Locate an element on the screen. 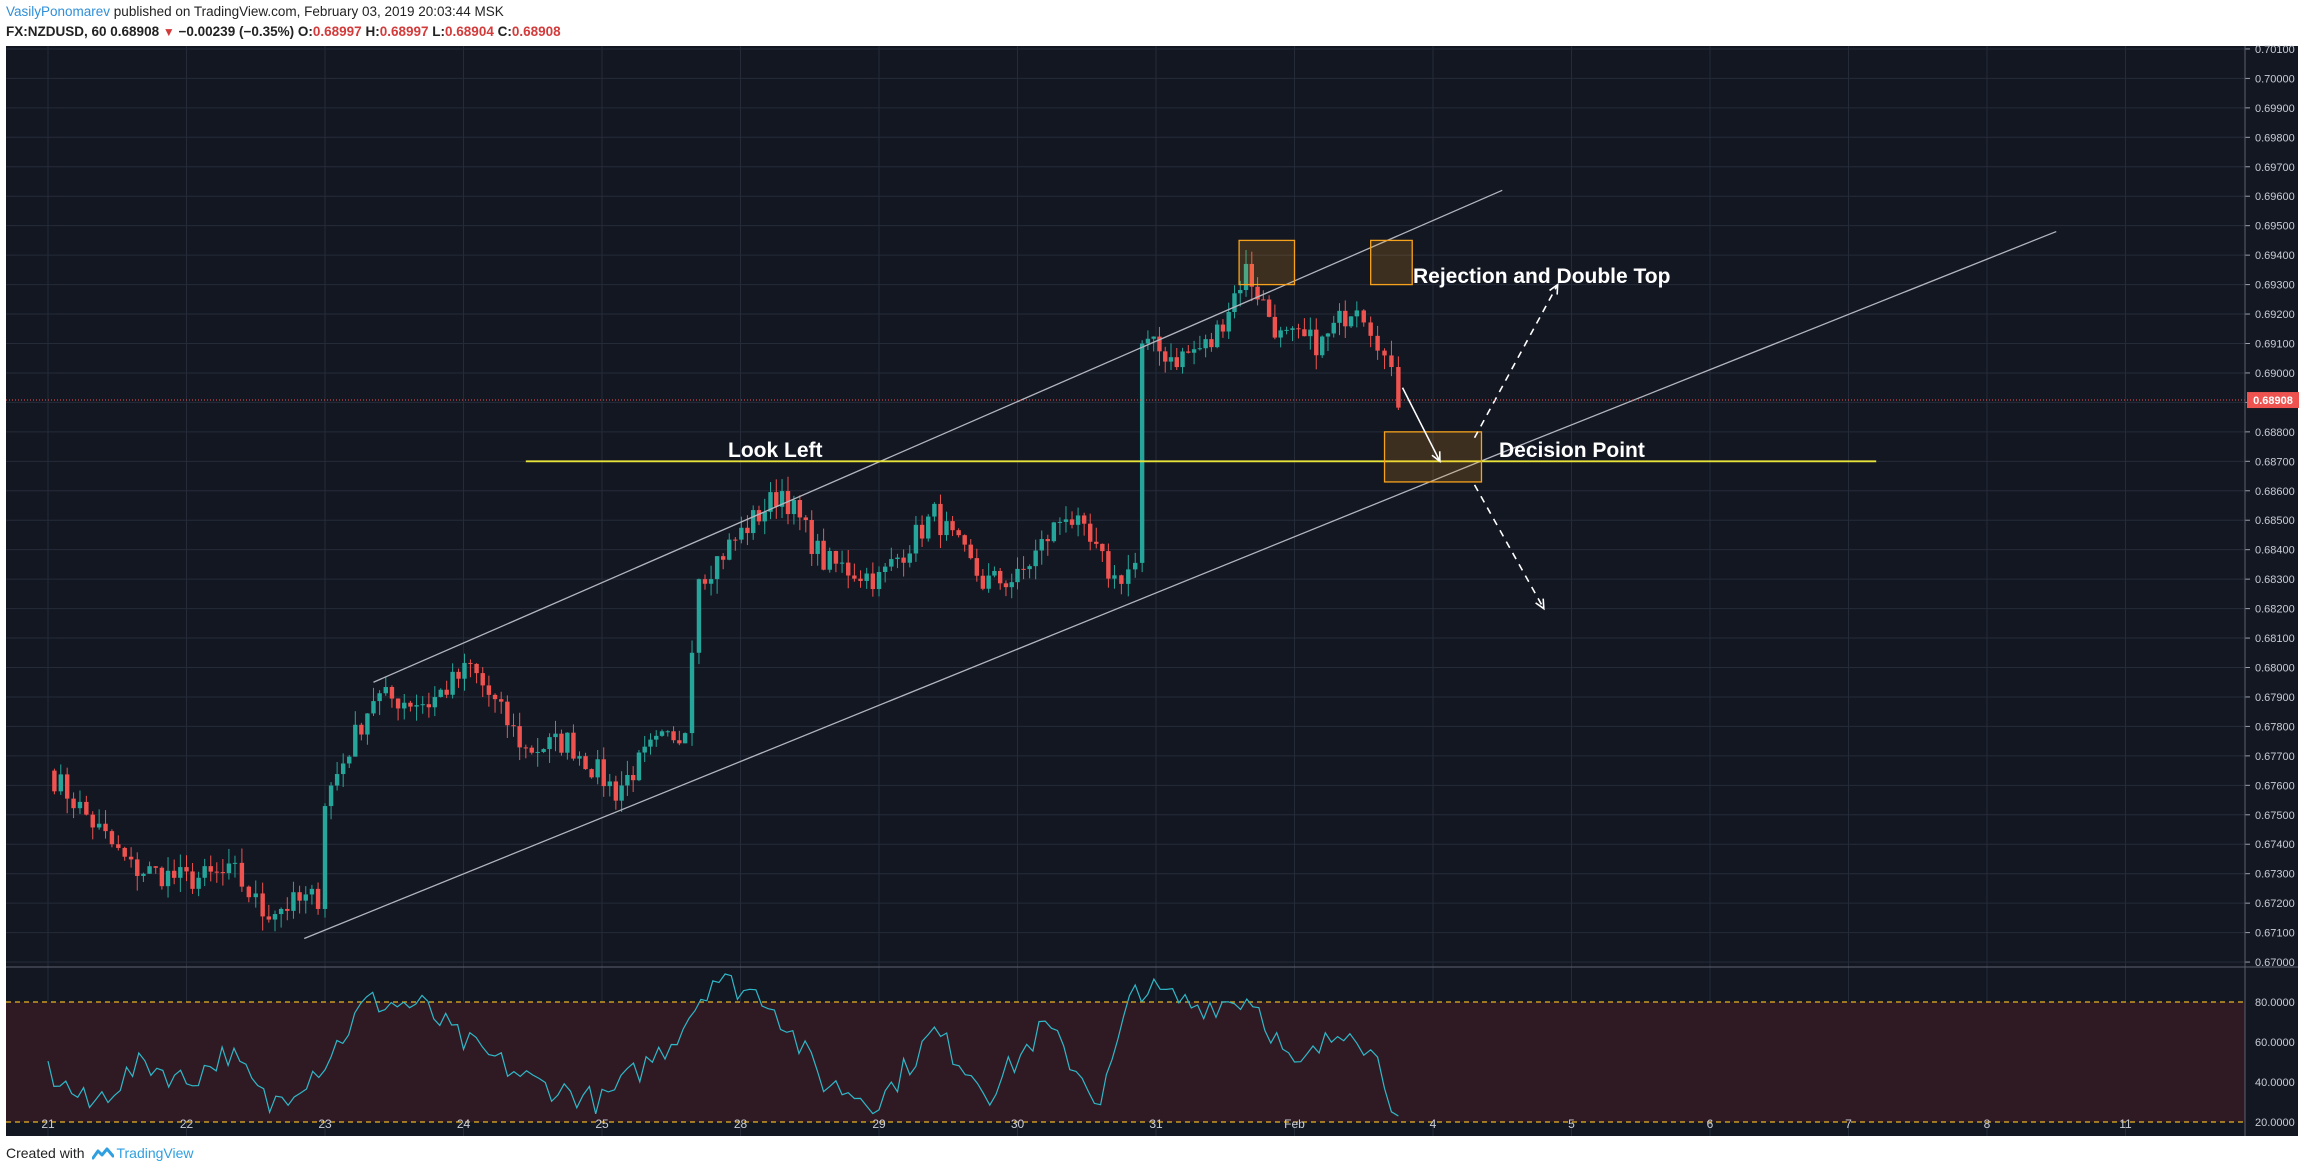 Image resolution: width=2308 pixels, height=1172 pixels. close-label: C: is located at coordinates (504, 31).